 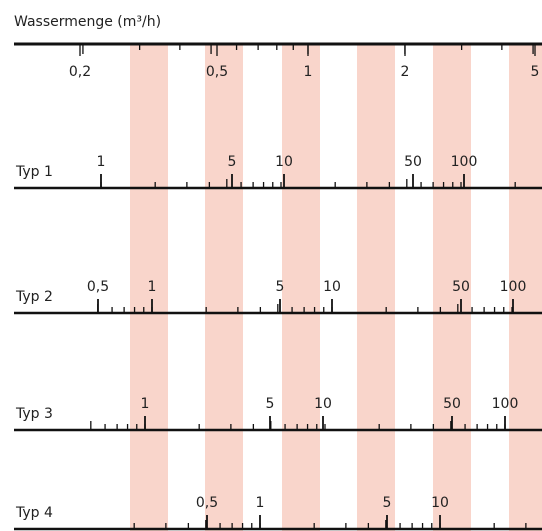 I want to click on title: Wassermenge (m³/h), so click(x=87, y=22).